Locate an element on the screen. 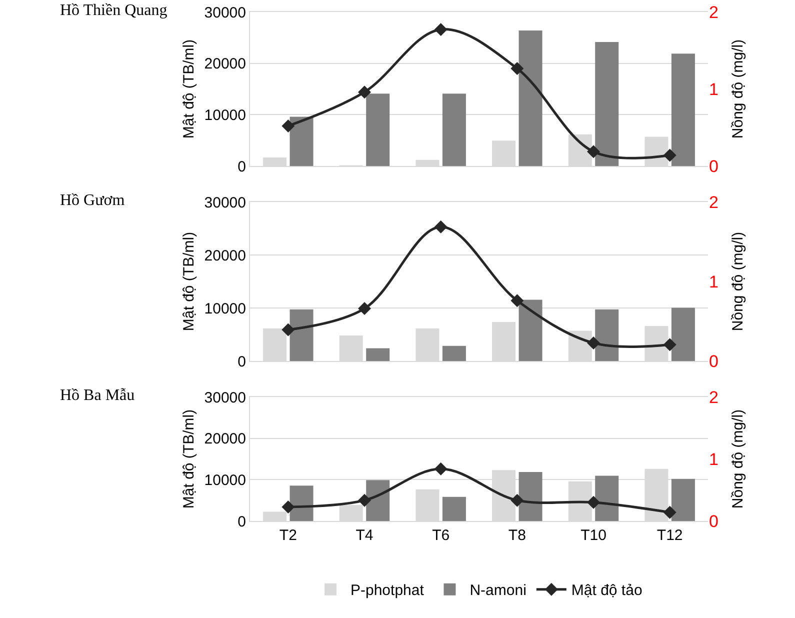 Image resolution: width=795 pixels, height=618 pixels. text: Hồ Ba Mẫu is located at coordinates (97, 395).